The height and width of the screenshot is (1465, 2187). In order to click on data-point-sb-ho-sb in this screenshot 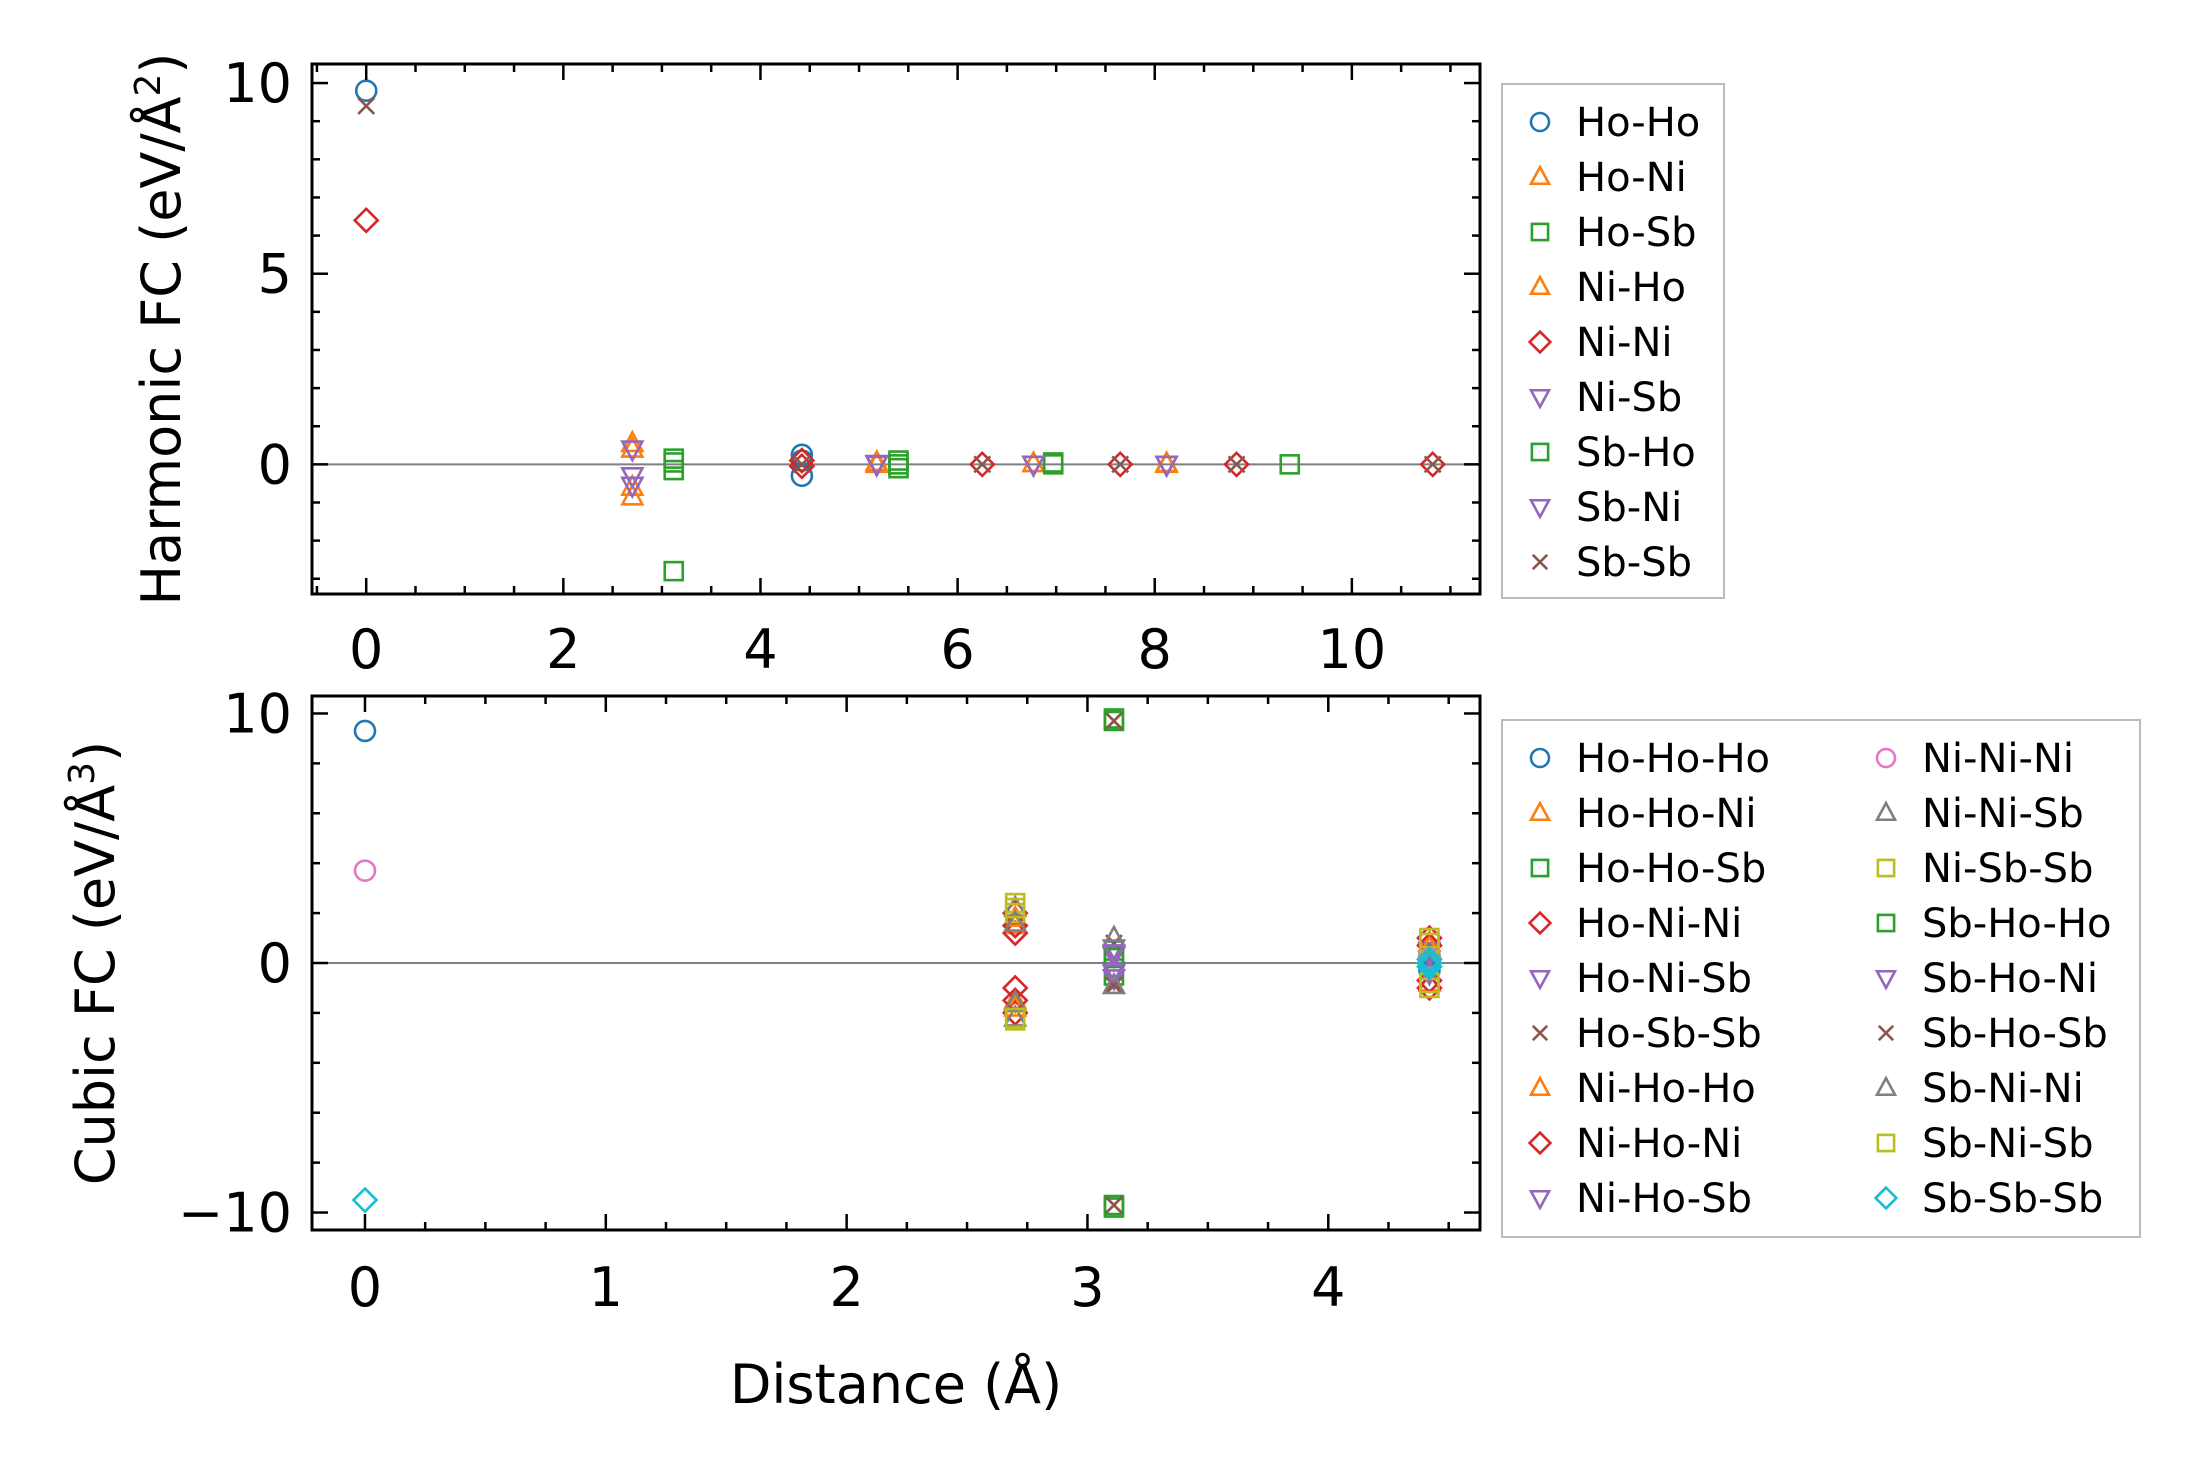, I will do `click(1114, 985)`.